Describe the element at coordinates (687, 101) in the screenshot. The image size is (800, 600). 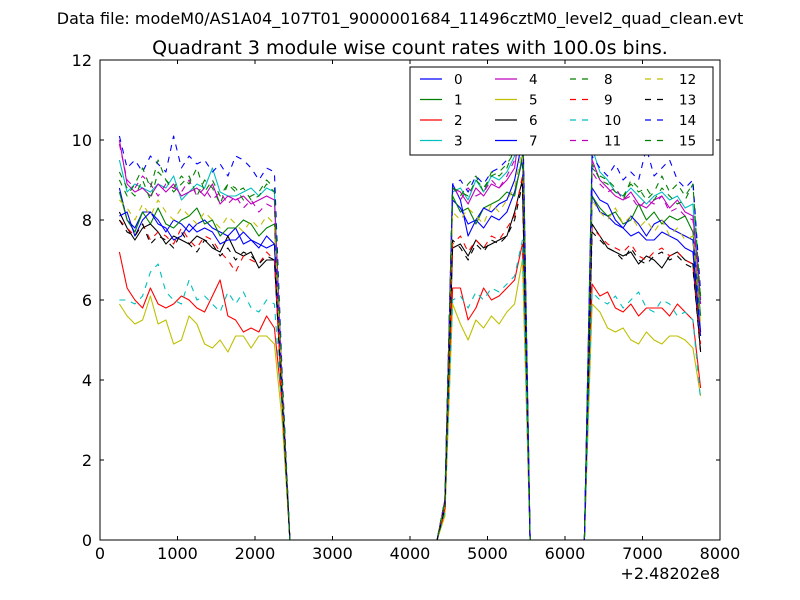
I see `legend-label-13: 13` at that location.